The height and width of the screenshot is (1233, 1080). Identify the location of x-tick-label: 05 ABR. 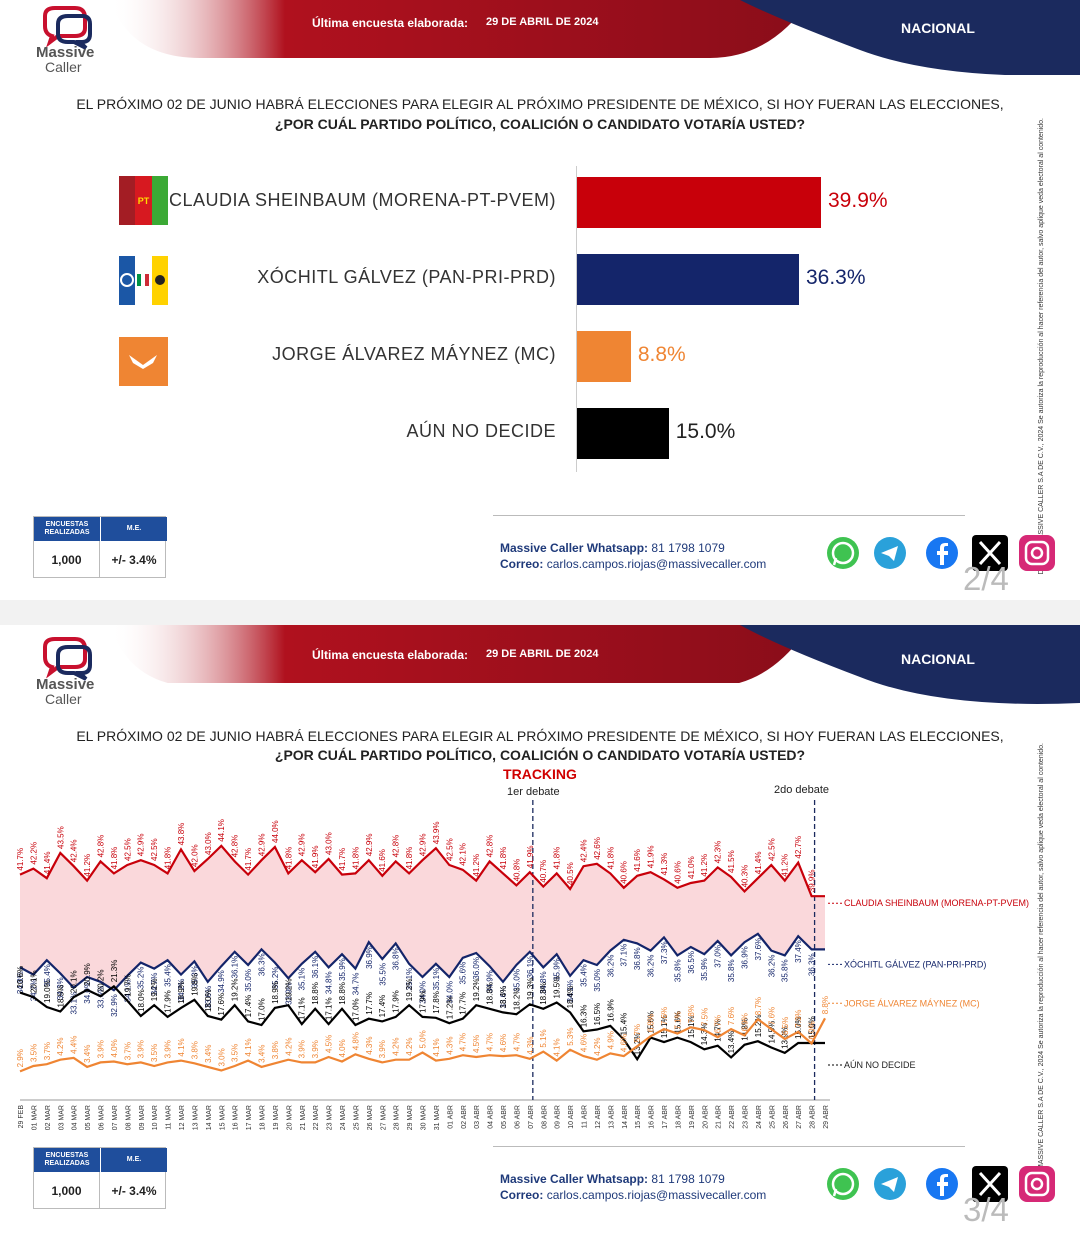
(504, 1117).